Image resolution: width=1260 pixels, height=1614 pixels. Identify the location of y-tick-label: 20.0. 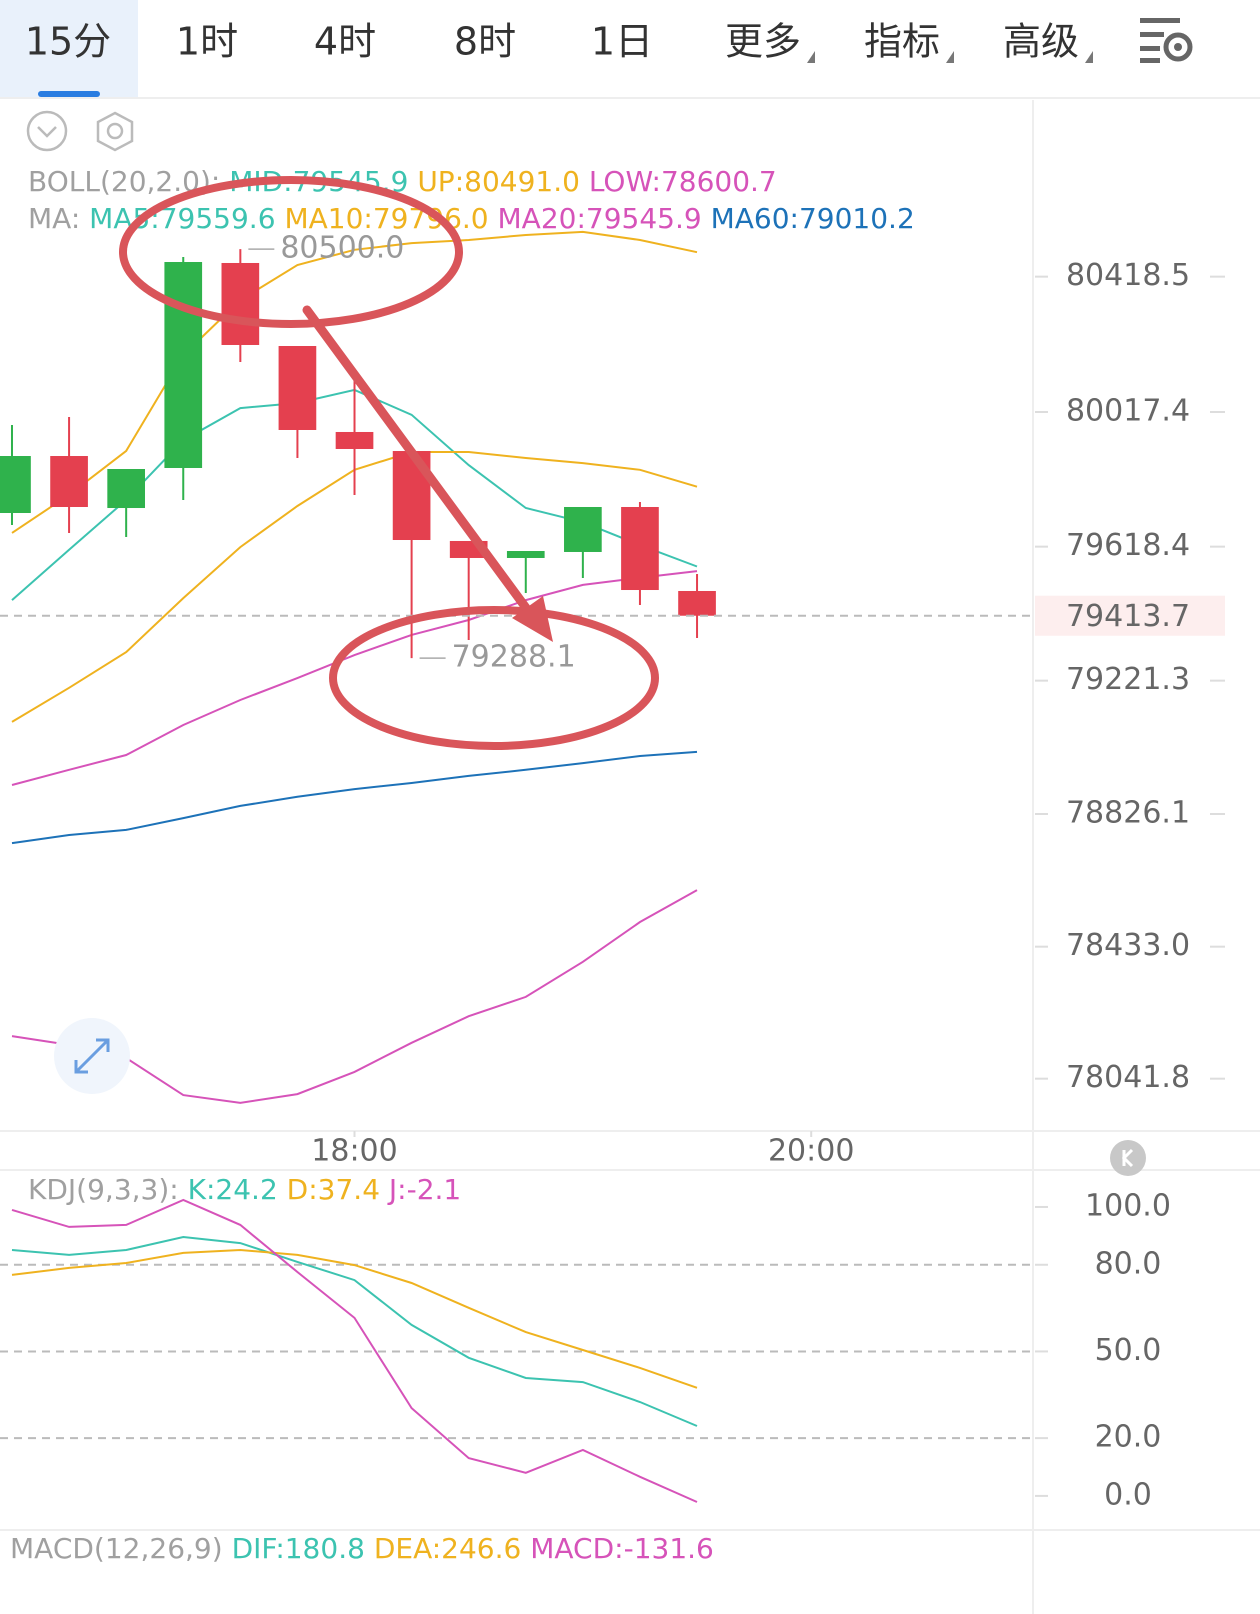
(1128, 1437).